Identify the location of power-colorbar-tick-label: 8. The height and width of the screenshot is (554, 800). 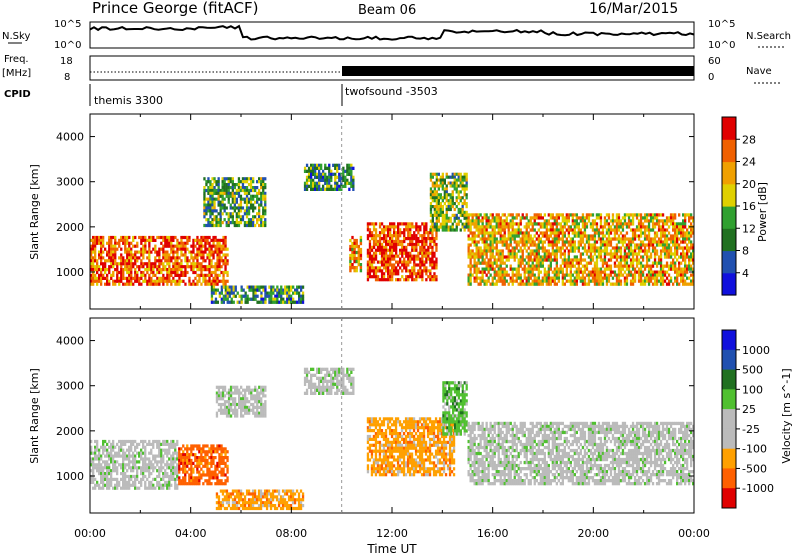
(745, 251).